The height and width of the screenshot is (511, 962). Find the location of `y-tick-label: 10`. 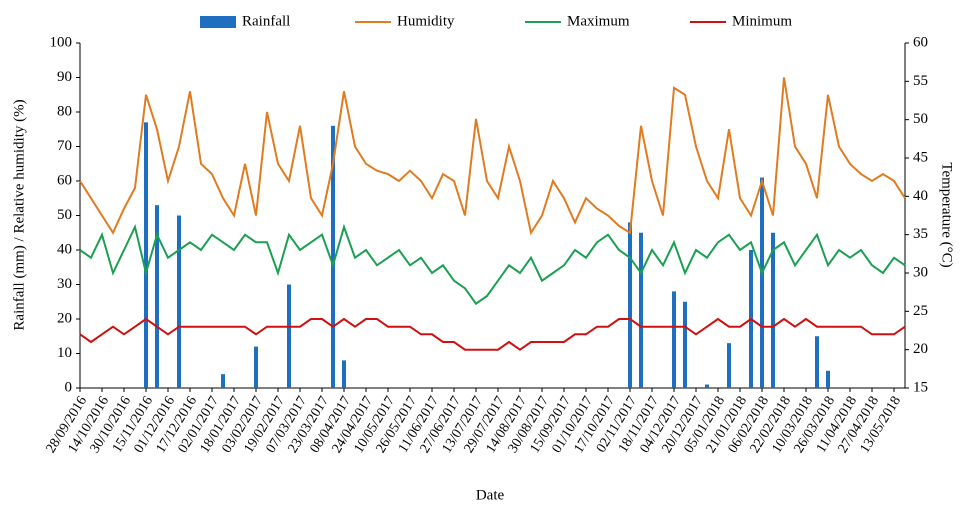

y-tick-label: 10 is located at coordinates (64, 353).